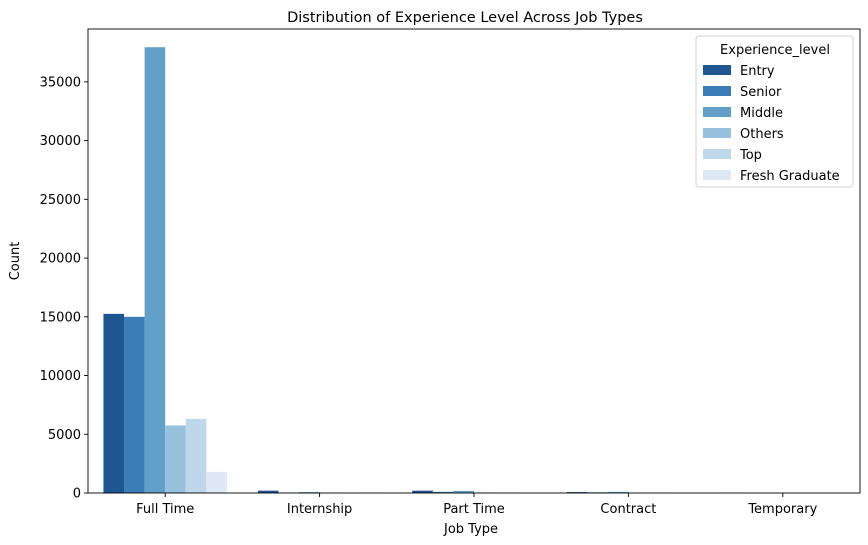  I want to click on y-tick-label: 5000, so click(64, 435).